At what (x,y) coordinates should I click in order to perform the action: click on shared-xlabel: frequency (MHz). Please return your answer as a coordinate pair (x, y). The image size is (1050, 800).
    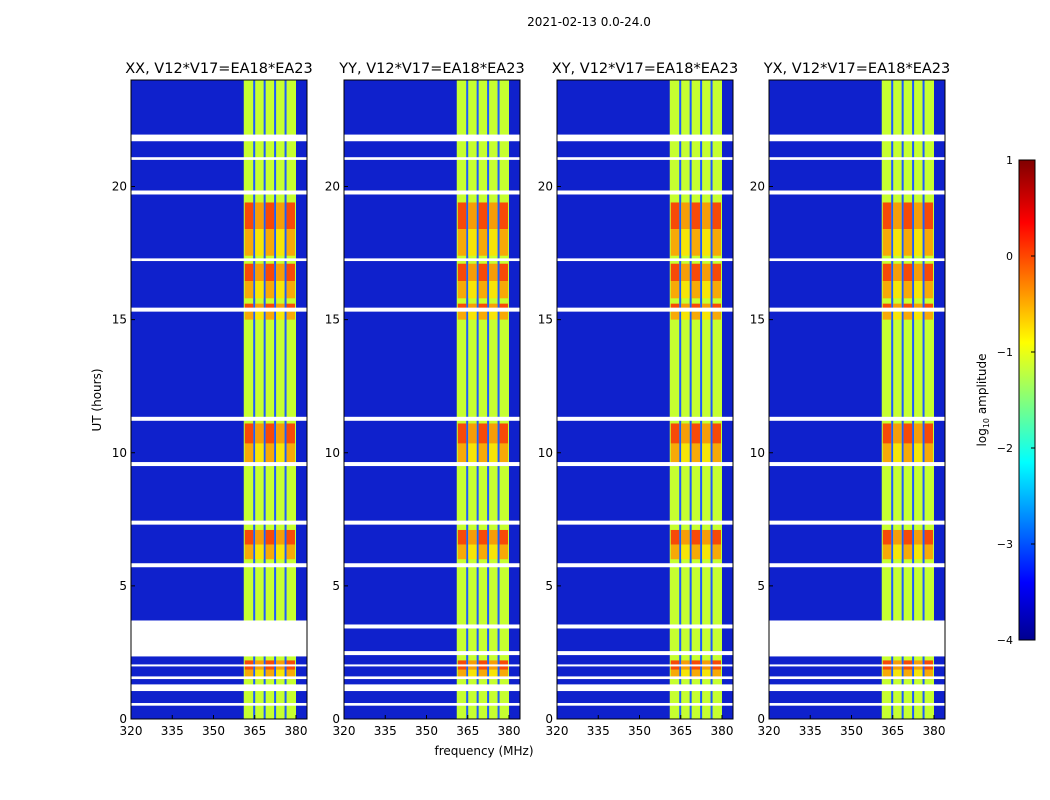
    Looking at the image, I should click on (483, 751).